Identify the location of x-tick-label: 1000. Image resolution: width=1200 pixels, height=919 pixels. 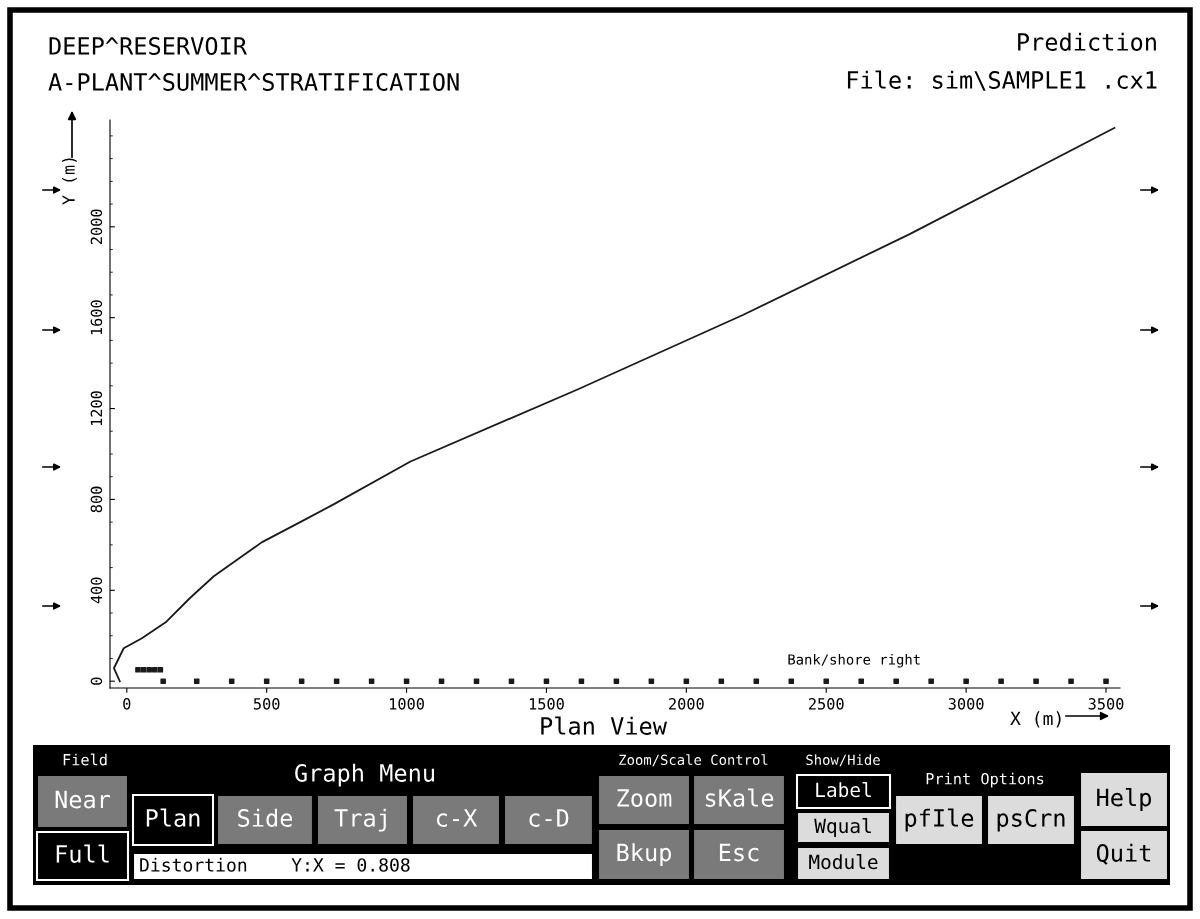
(407, 704).